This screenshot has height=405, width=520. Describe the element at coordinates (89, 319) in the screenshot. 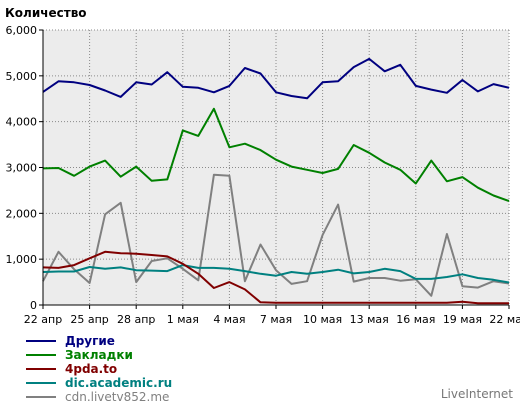

I see `x-tick-label: 25 апр` at that location.